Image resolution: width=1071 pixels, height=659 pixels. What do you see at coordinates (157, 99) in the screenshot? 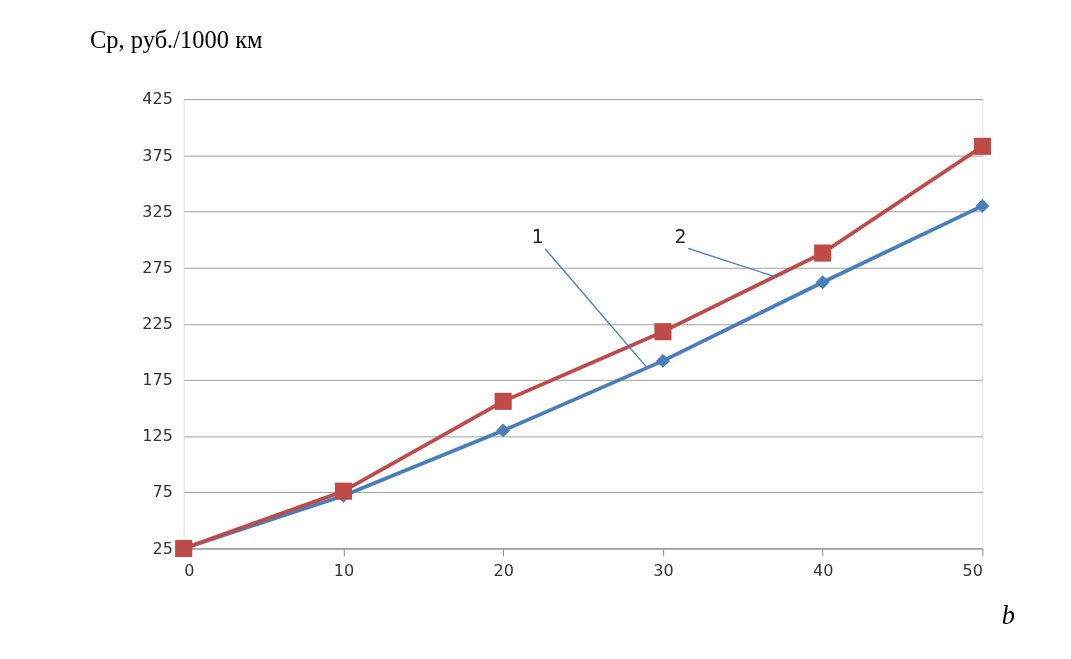
I see `y-tick-label: 425` at bounding box center [157, 99].